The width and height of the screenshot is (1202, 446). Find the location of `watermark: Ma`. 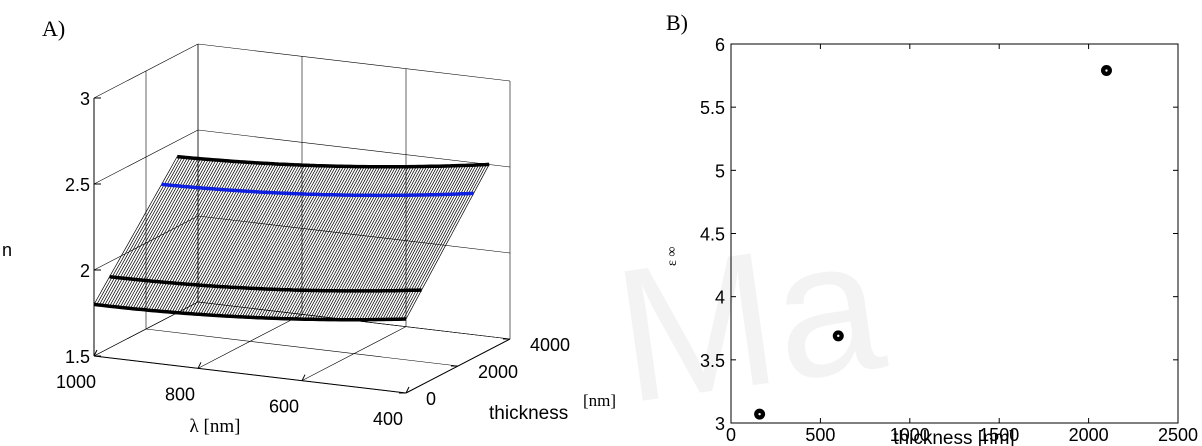

watermark: Ma is located at coordinates (749, 320).